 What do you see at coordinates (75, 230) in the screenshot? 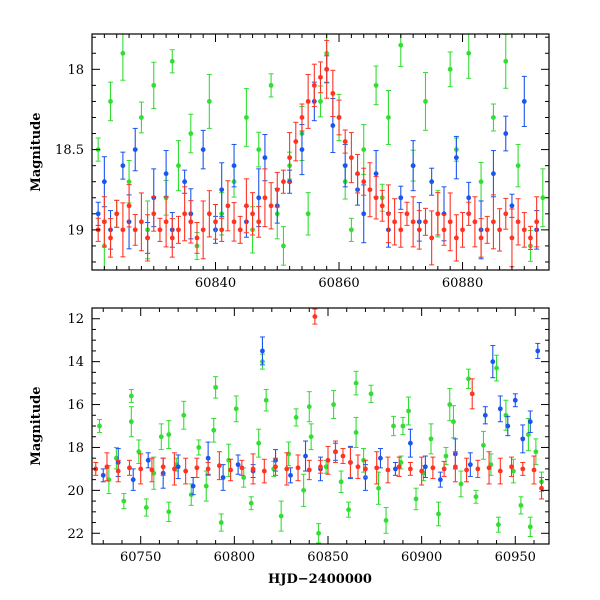
I see `top-y-tick-label: 19` at bounding box center [75, 230].